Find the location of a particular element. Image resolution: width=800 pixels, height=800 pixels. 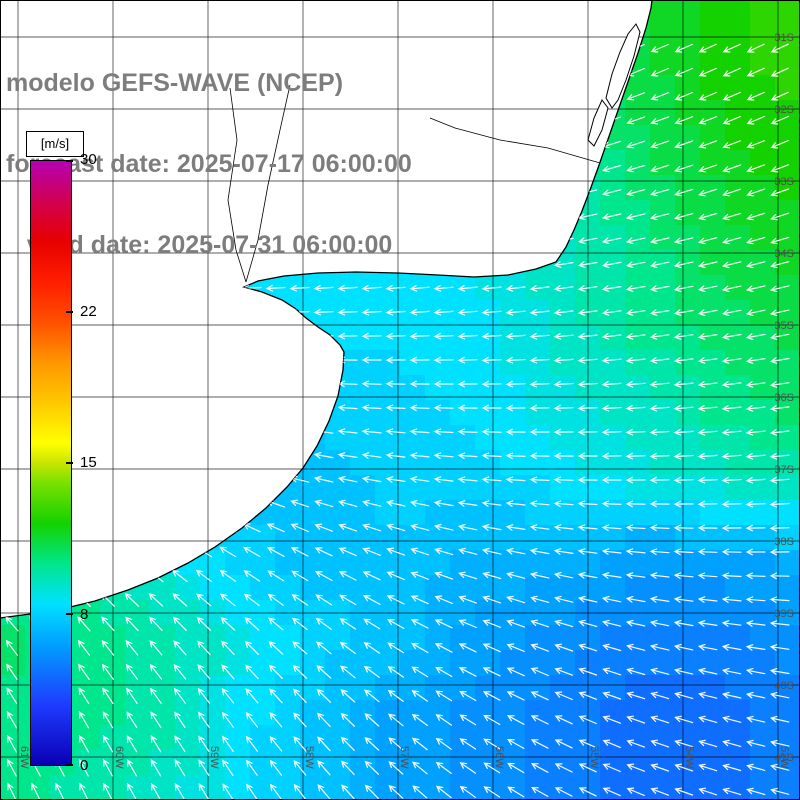

model-name: modelo GEFS-WAVE (NCEP) is located at coordinates (175, 83).